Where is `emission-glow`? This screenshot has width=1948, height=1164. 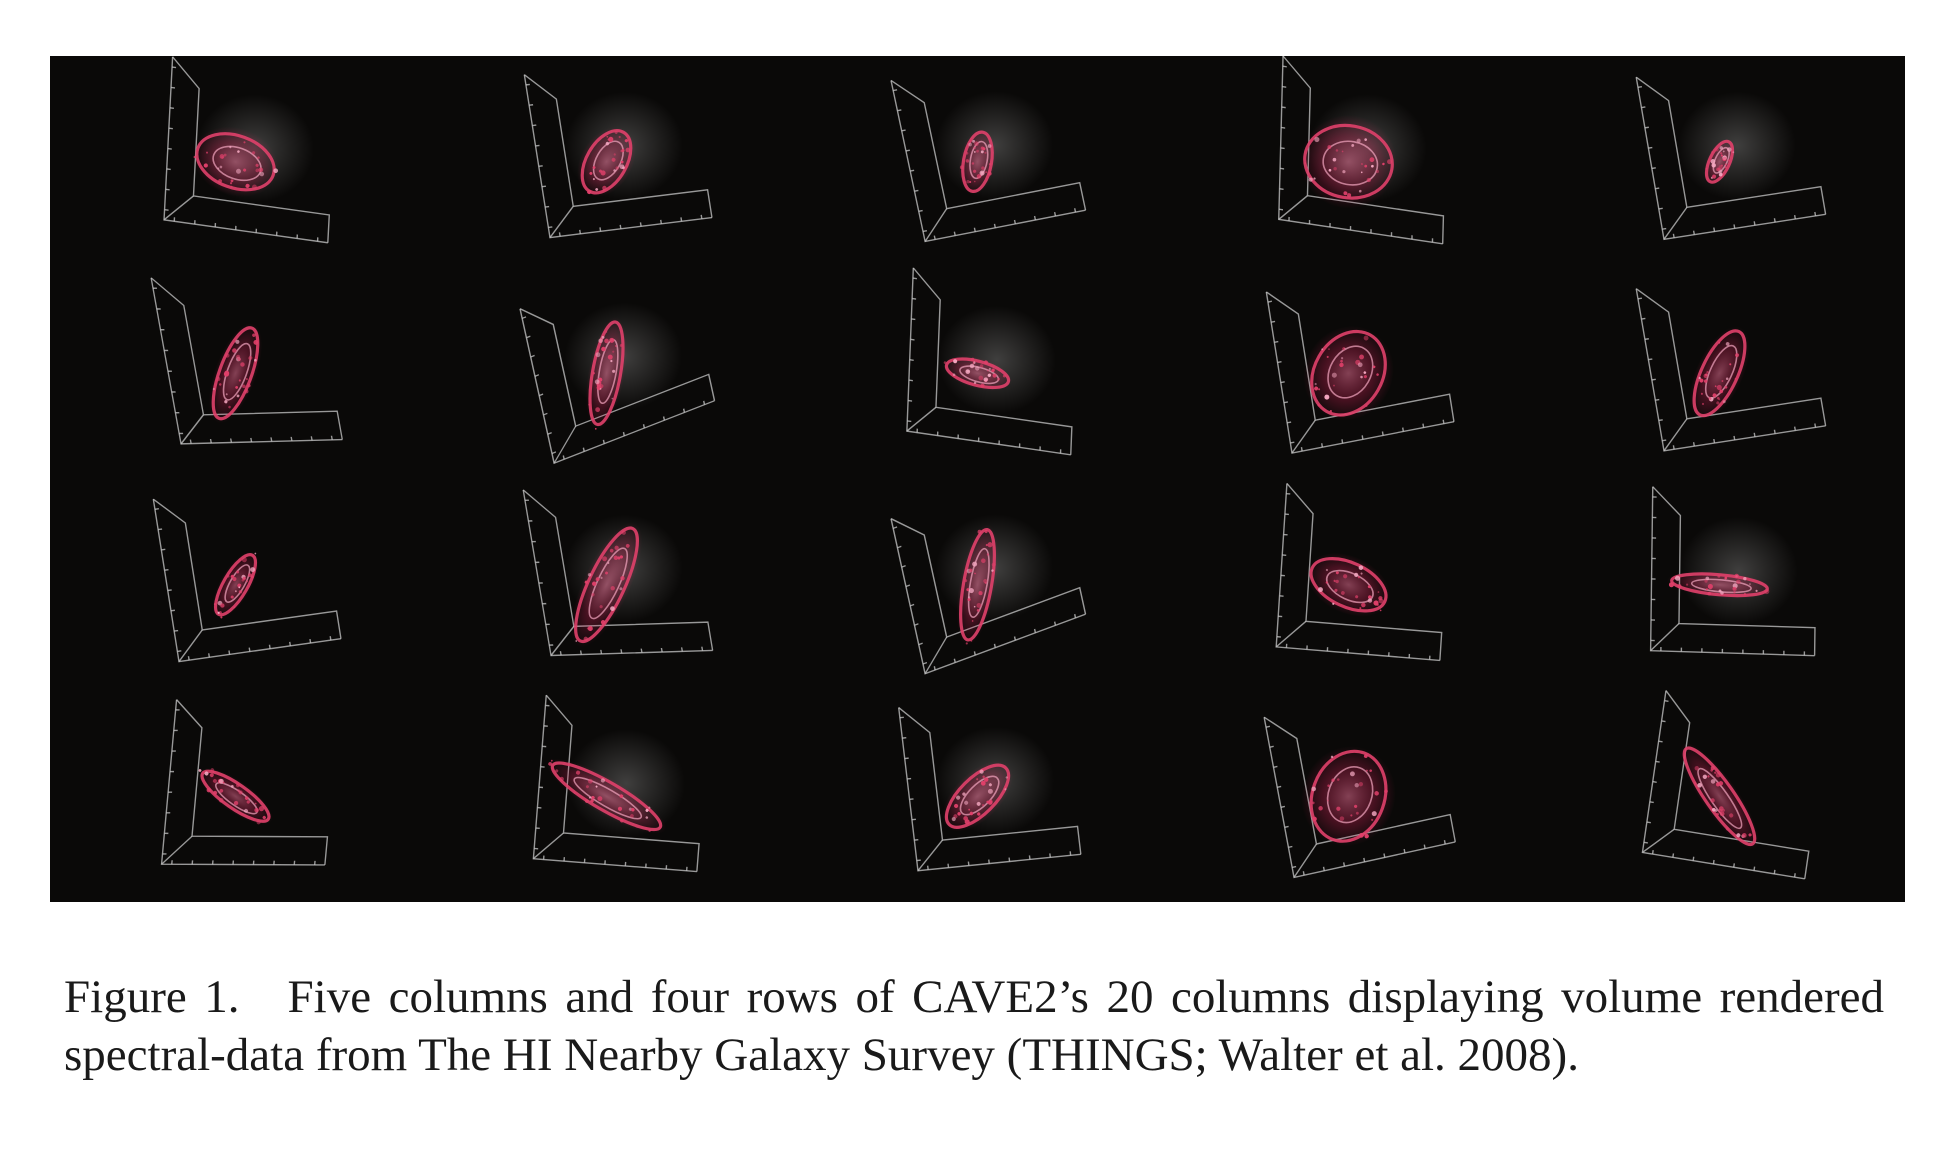 emission-glow is located at coordinates (1348, 796).